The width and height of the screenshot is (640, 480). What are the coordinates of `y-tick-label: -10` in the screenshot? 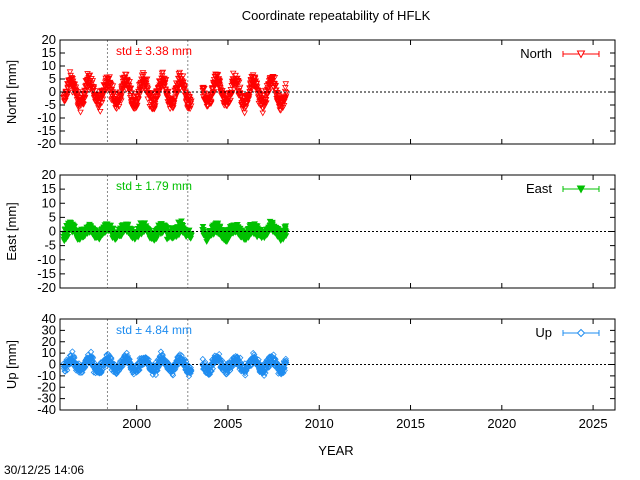 It's located at (46, 375).